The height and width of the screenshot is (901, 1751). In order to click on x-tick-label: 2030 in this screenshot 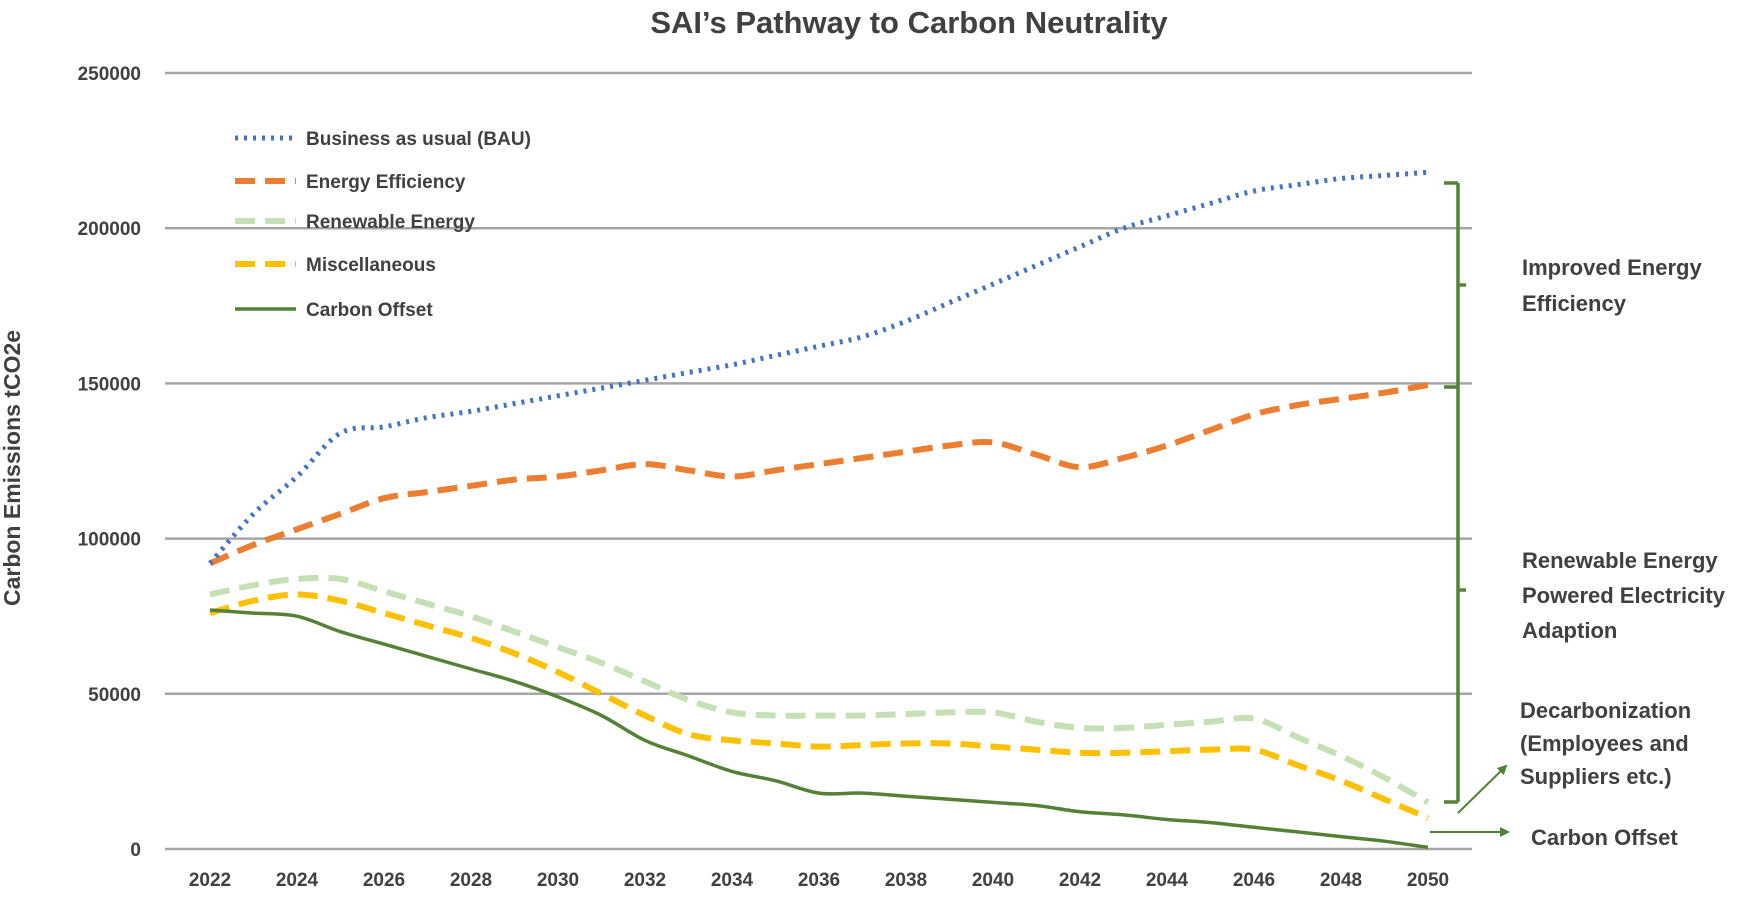, I will do `click(558, 880)`.